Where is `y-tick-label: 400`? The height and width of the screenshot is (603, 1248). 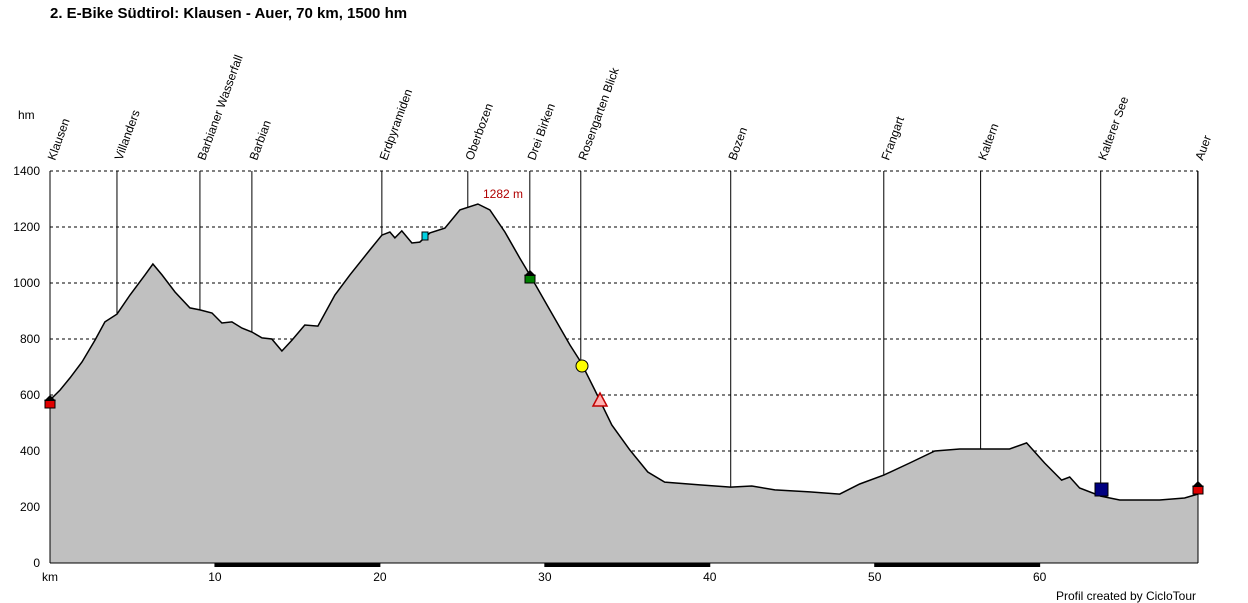 y-tick-label: 400 is located at coordinates (30, 451).